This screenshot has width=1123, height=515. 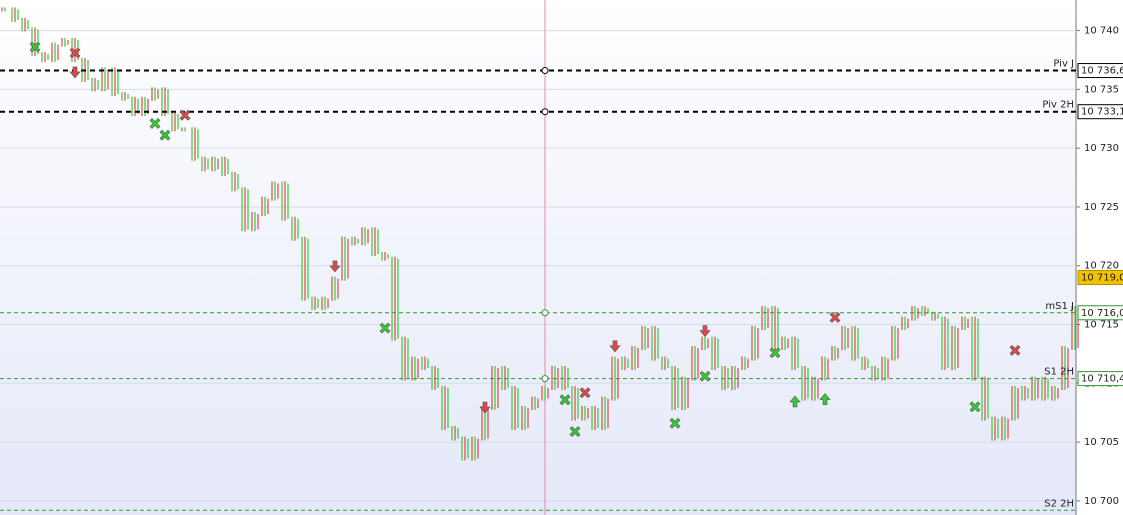 What do you see at coordinates (1101, 325) in the screenshot?
I see `y-tick-label: 10 715` at bounding box center [1101, 325].